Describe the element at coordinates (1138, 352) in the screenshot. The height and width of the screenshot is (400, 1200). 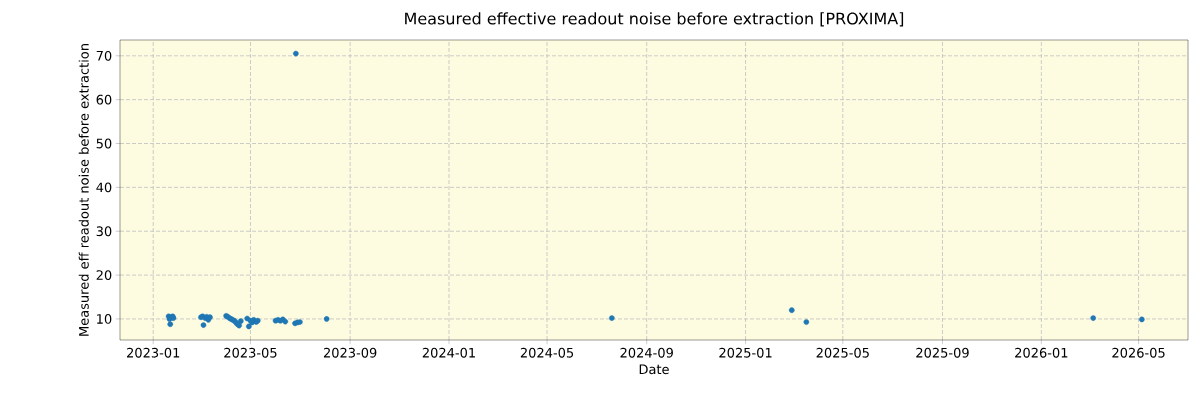
I see `x-tick-label: 2026-05` at that location.